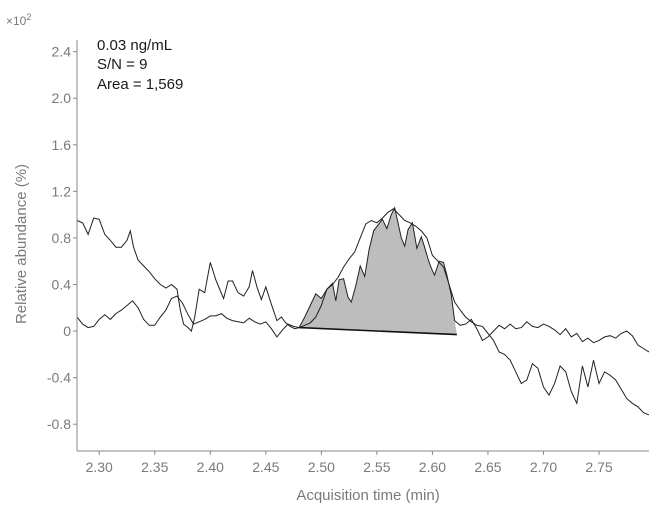  I want to click on annotation-signal-to-noise: S/N = 9, so click(122, 64).